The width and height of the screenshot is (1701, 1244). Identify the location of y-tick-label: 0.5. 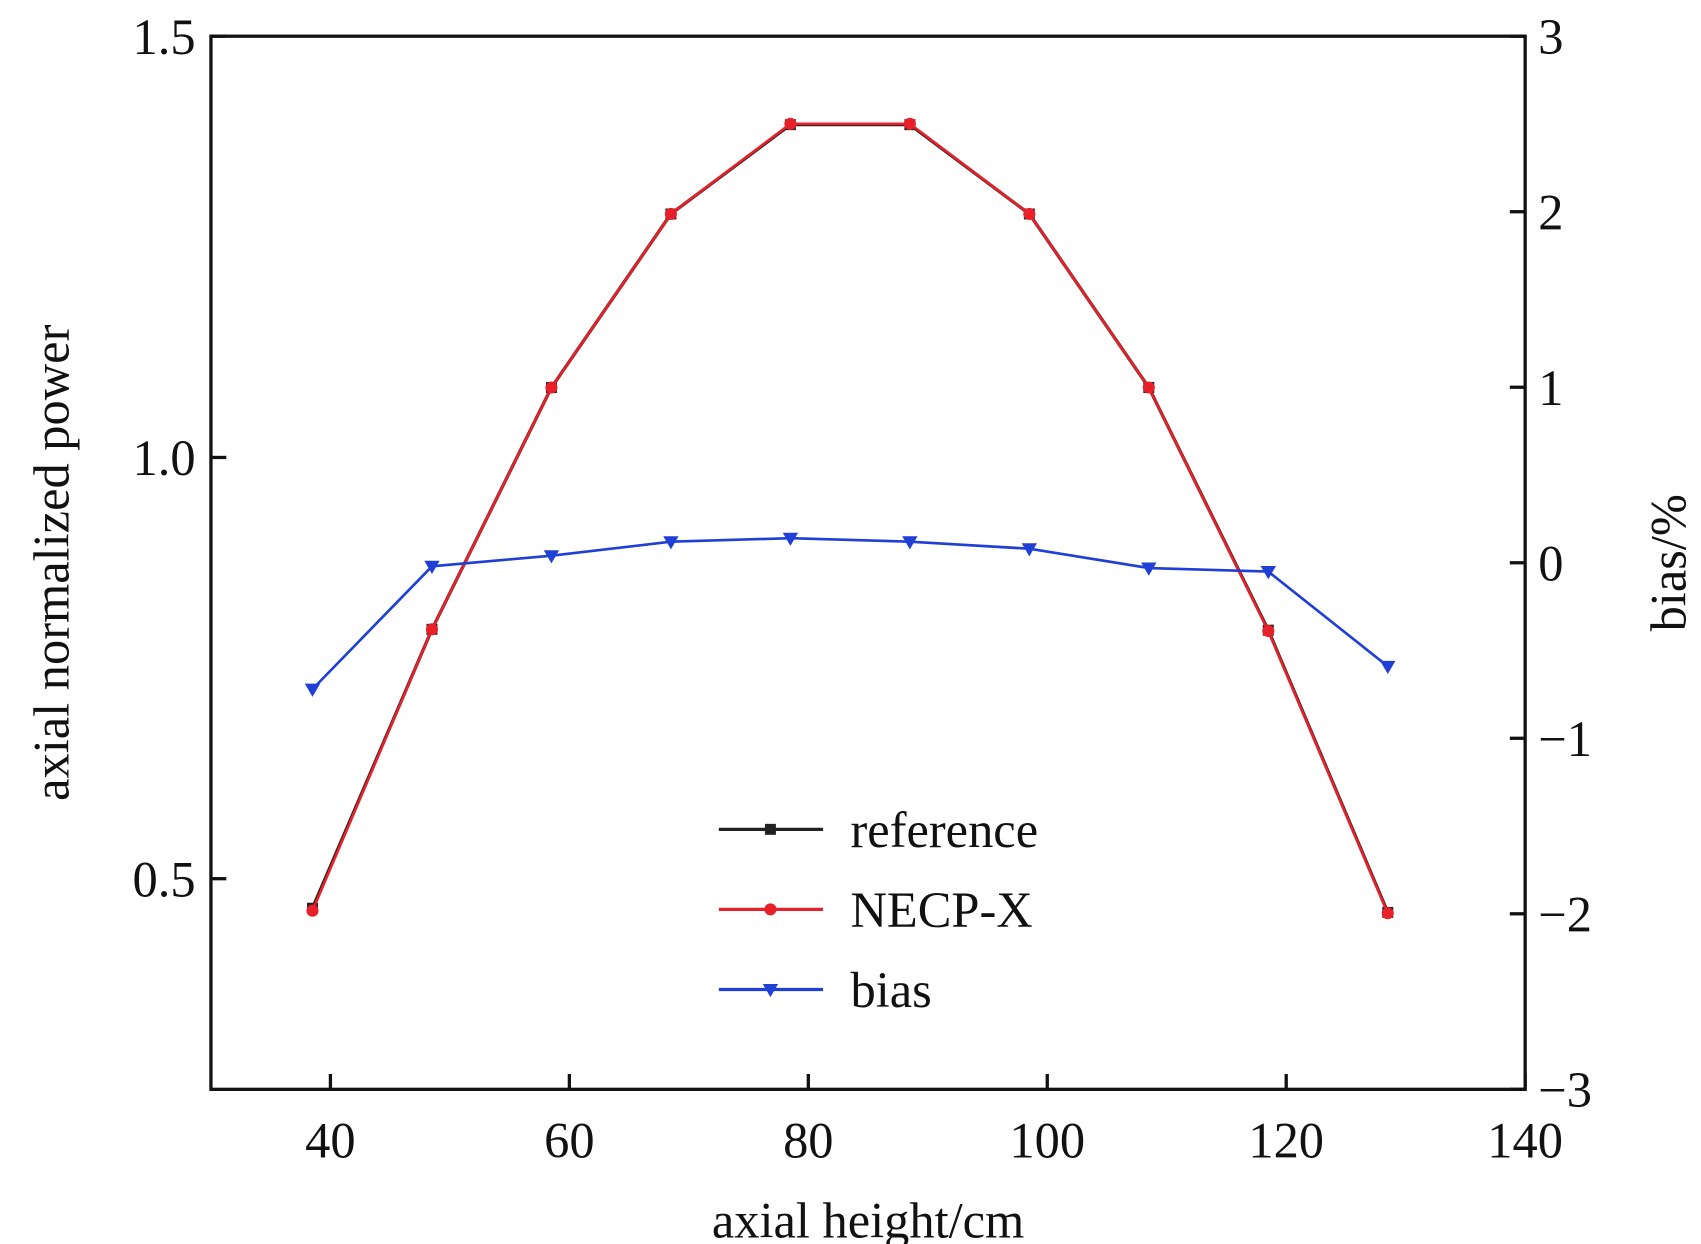
(164, 879).